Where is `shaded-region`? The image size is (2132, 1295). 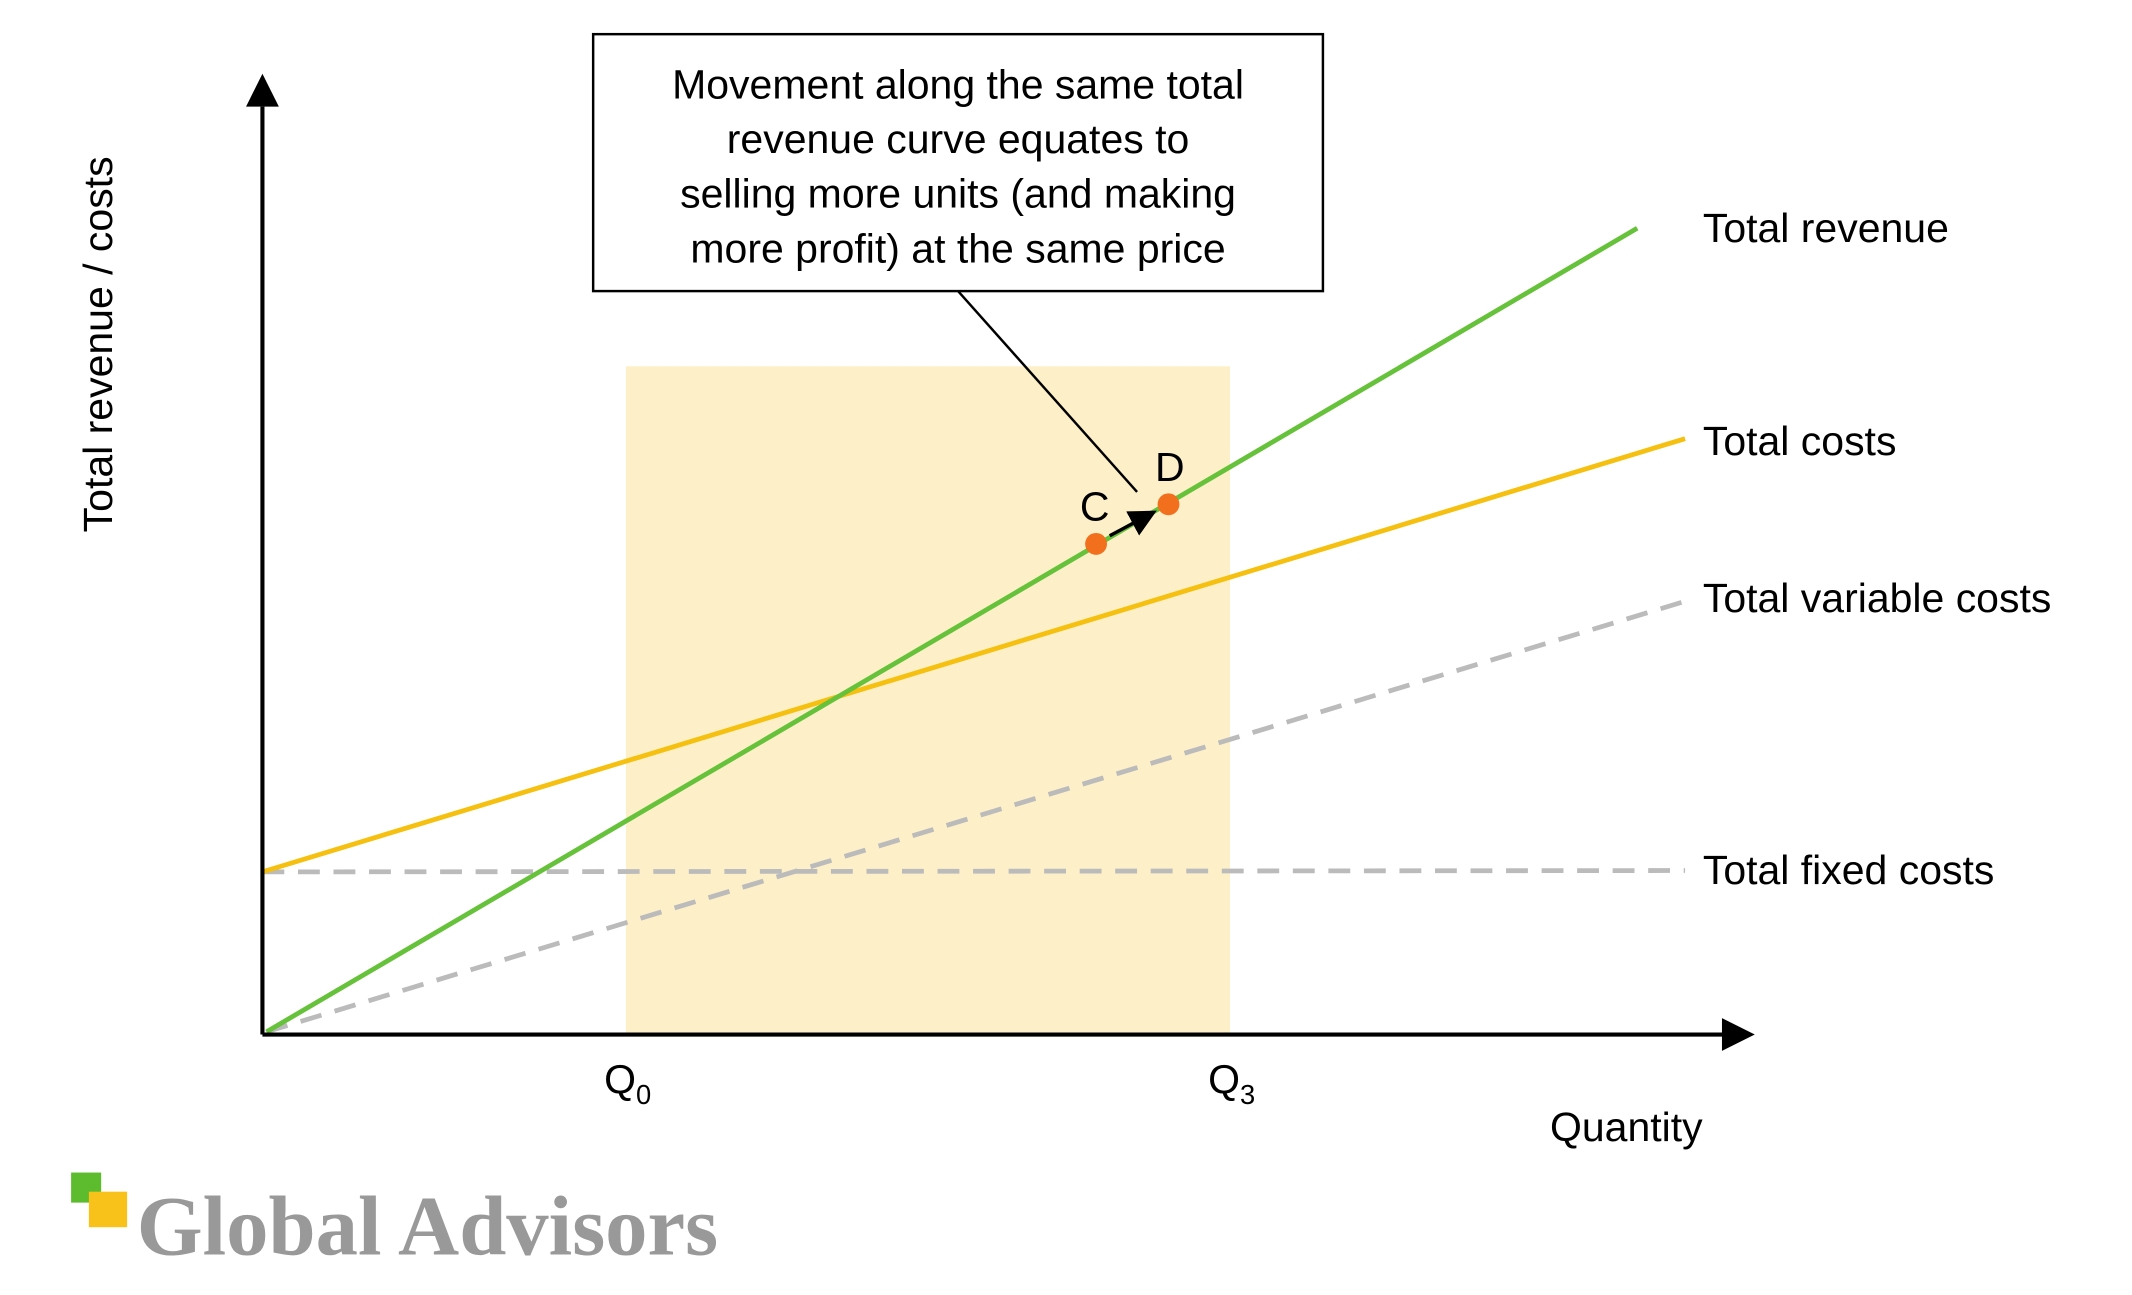
shaded-region is located at coordinates (927, 700).